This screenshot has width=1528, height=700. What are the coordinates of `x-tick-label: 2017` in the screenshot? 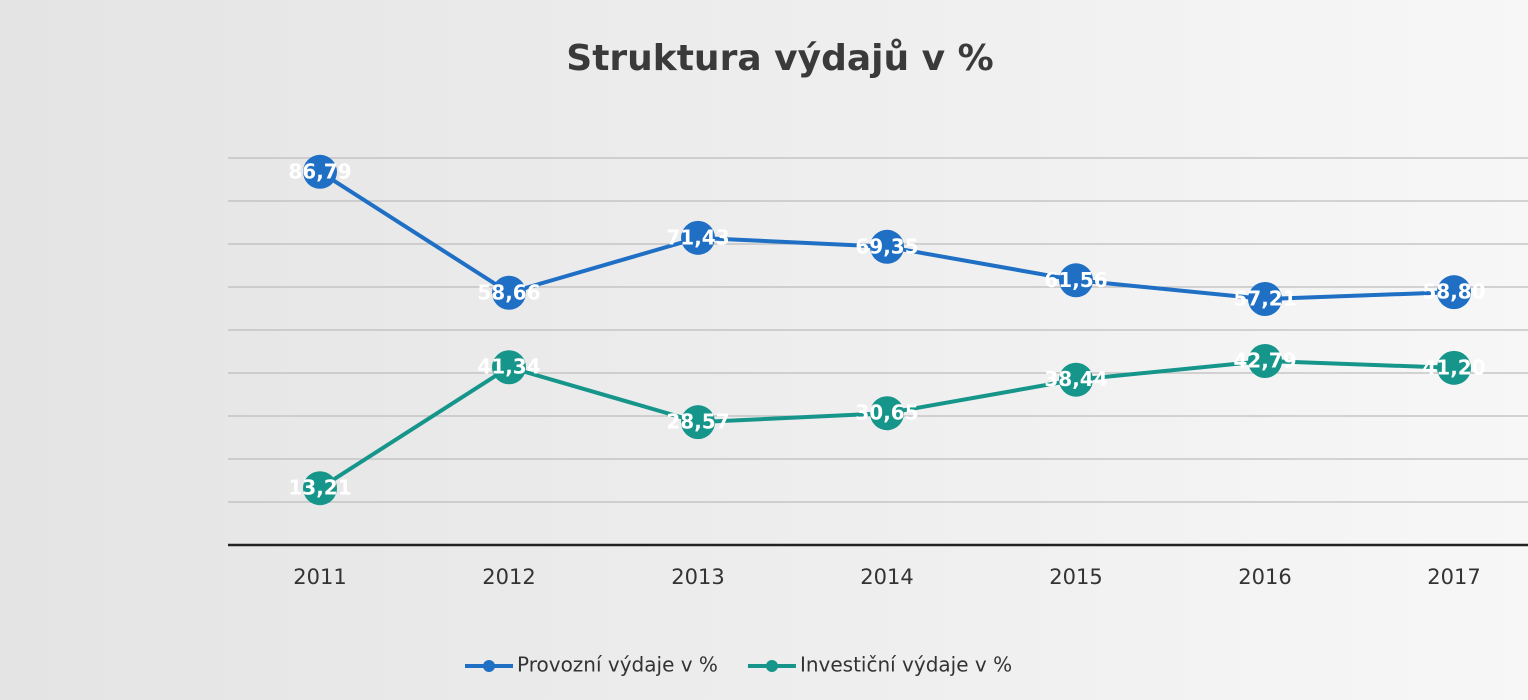 It's located at (1453, 577).